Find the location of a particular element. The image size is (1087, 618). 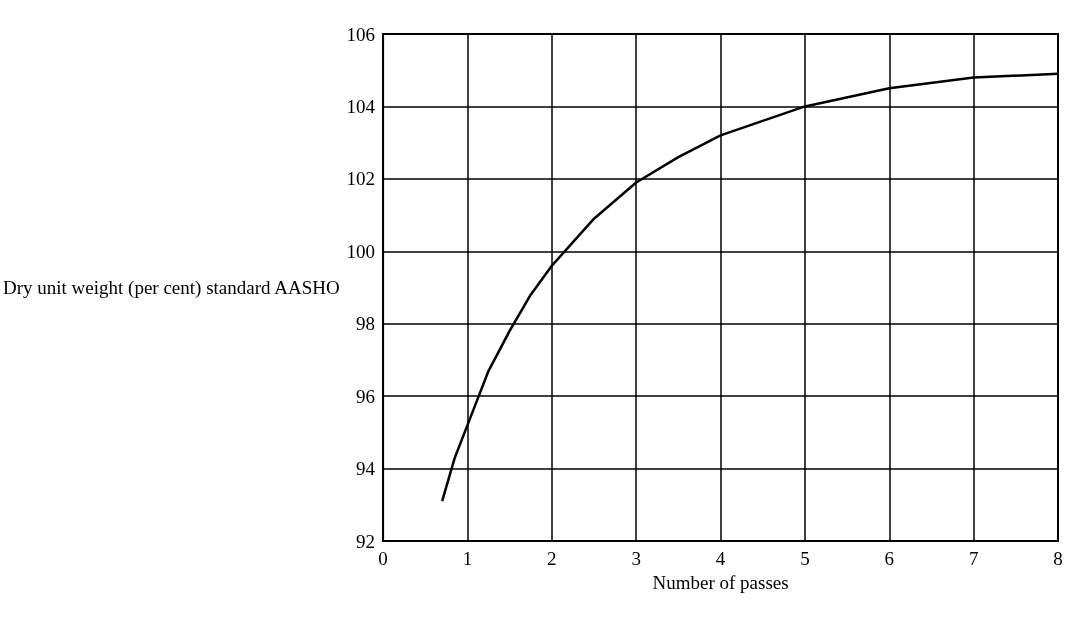

x-tick-label: 3 is located at coordinates (636, 558).